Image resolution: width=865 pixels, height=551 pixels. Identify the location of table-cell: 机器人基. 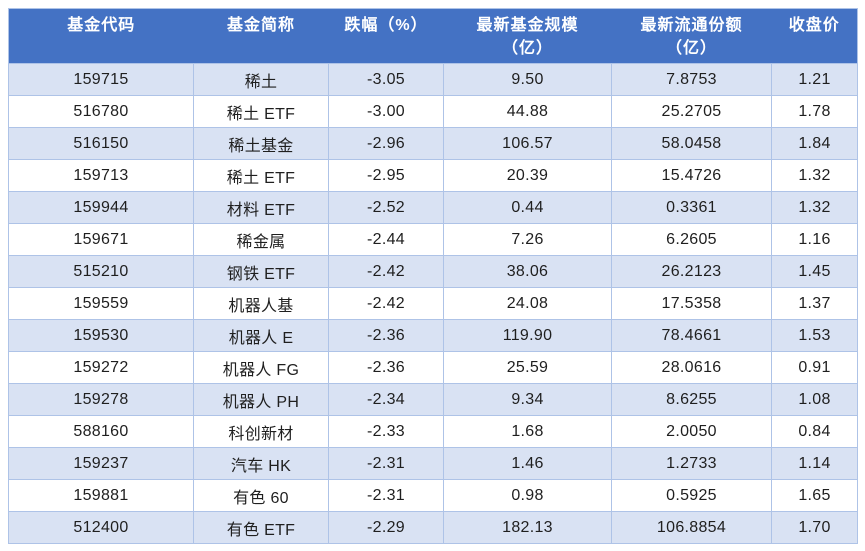
(261, 303).